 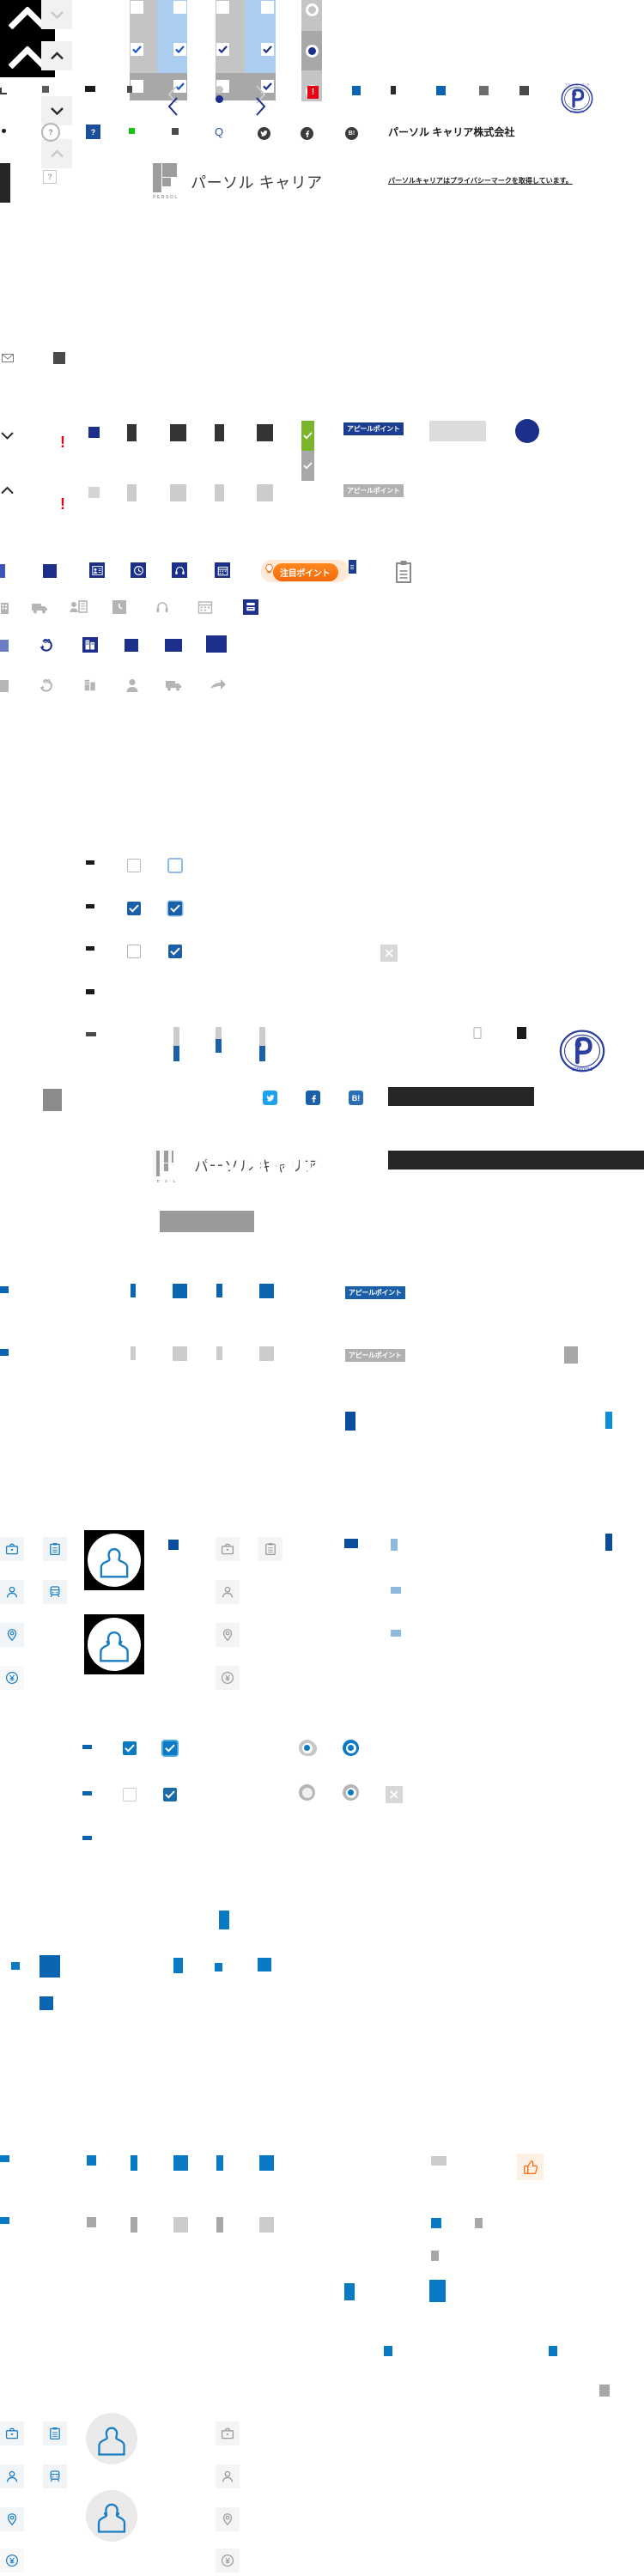 I want to click on close-button, so click(x=389, y=954).